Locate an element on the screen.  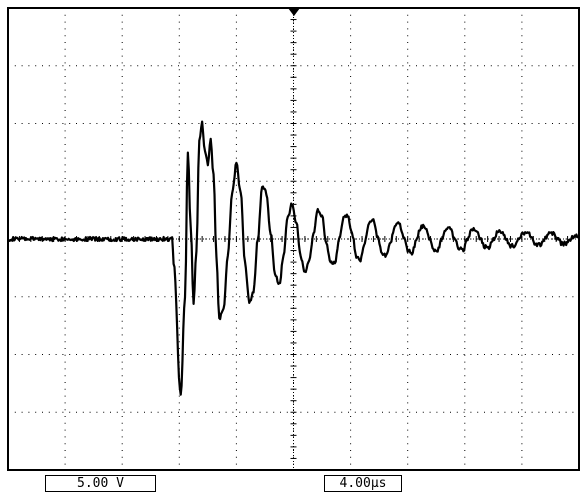
channel-scale-readout: 5.00 V is located at coordinates (100, 483).